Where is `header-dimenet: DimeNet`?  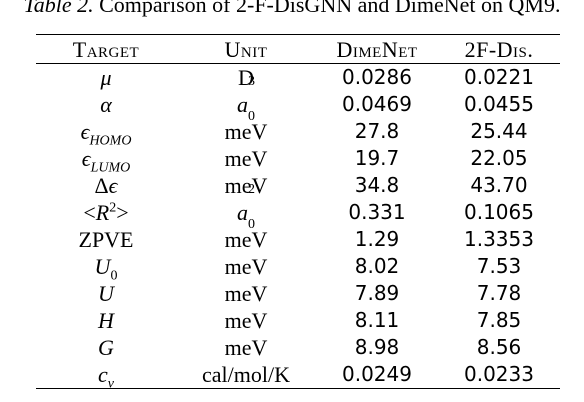
header-dimenet: DimeNet is located at coordinates (377, 49).